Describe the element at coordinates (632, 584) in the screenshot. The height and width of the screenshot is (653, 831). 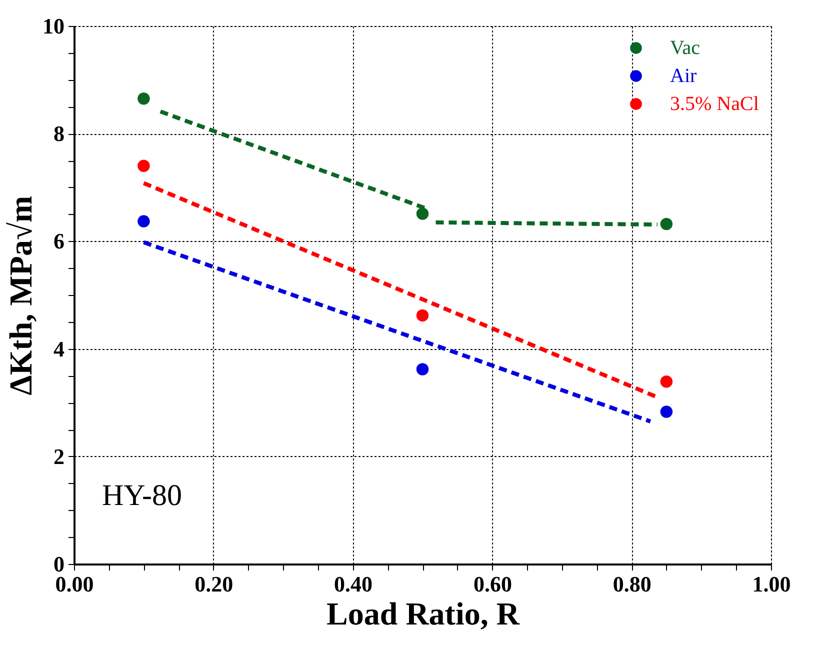
I see `x-tick-label: 0.80` at that location.